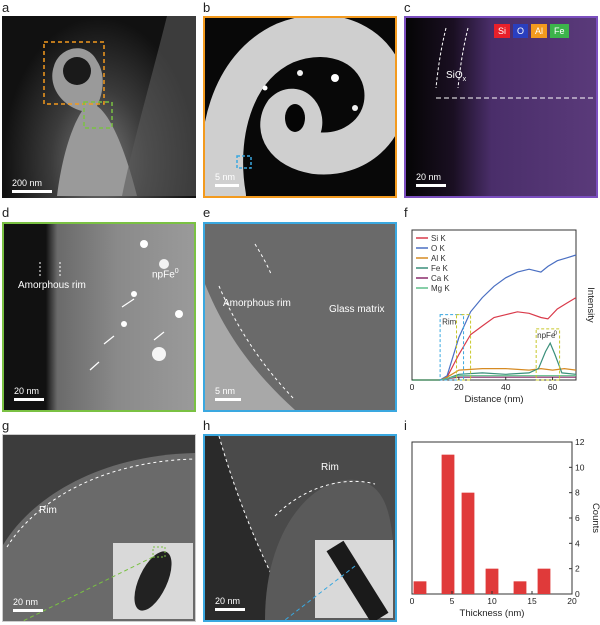 The image size is (600, 625). What do you see at coordinates (572, 601) in the screenshot?
I see `x-tick-label-4: 20` at bounding box center [572, 601].